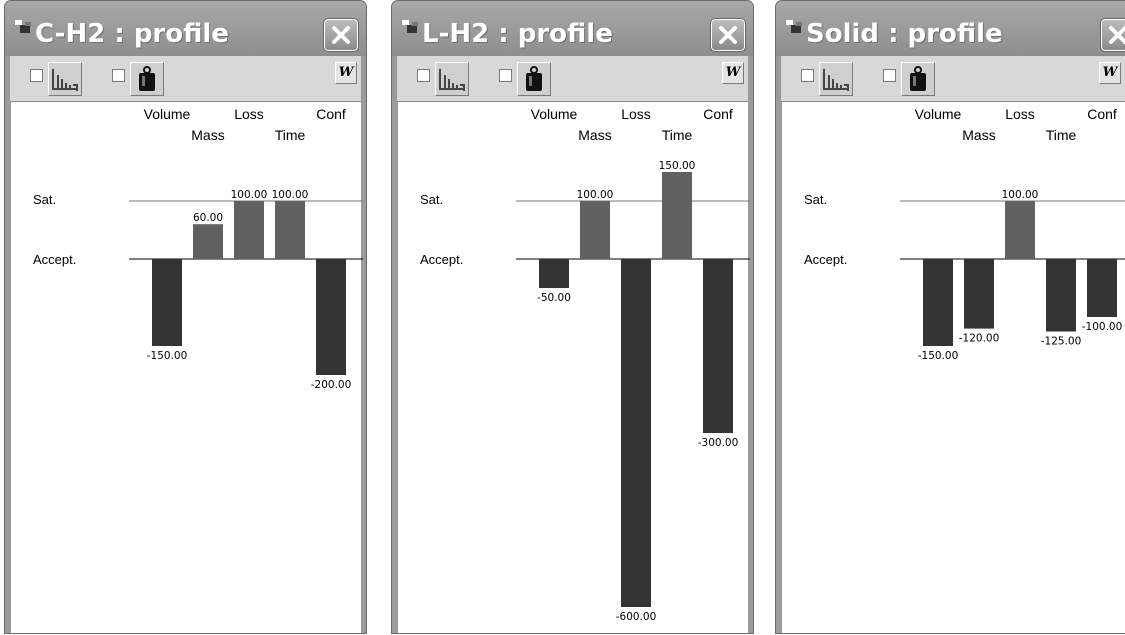 The height and width of the screenshot is (635, 1125). What do you see at coordinates (554, 298) in the screenshot?
I see `bar-value-label: -50.00` at bounding box center [554, 298].